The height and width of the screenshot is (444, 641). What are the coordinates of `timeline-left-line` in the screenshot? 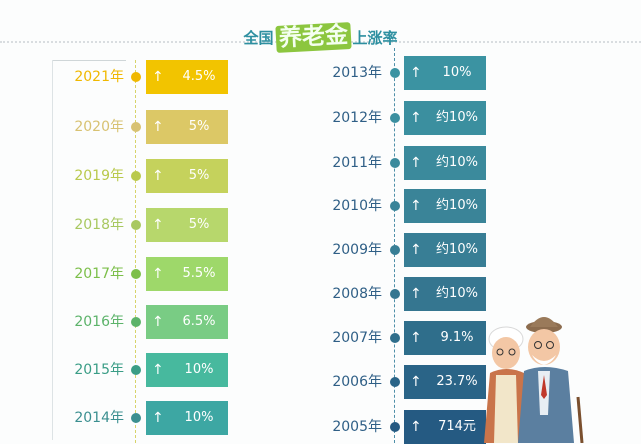 It's located at (135, 251).